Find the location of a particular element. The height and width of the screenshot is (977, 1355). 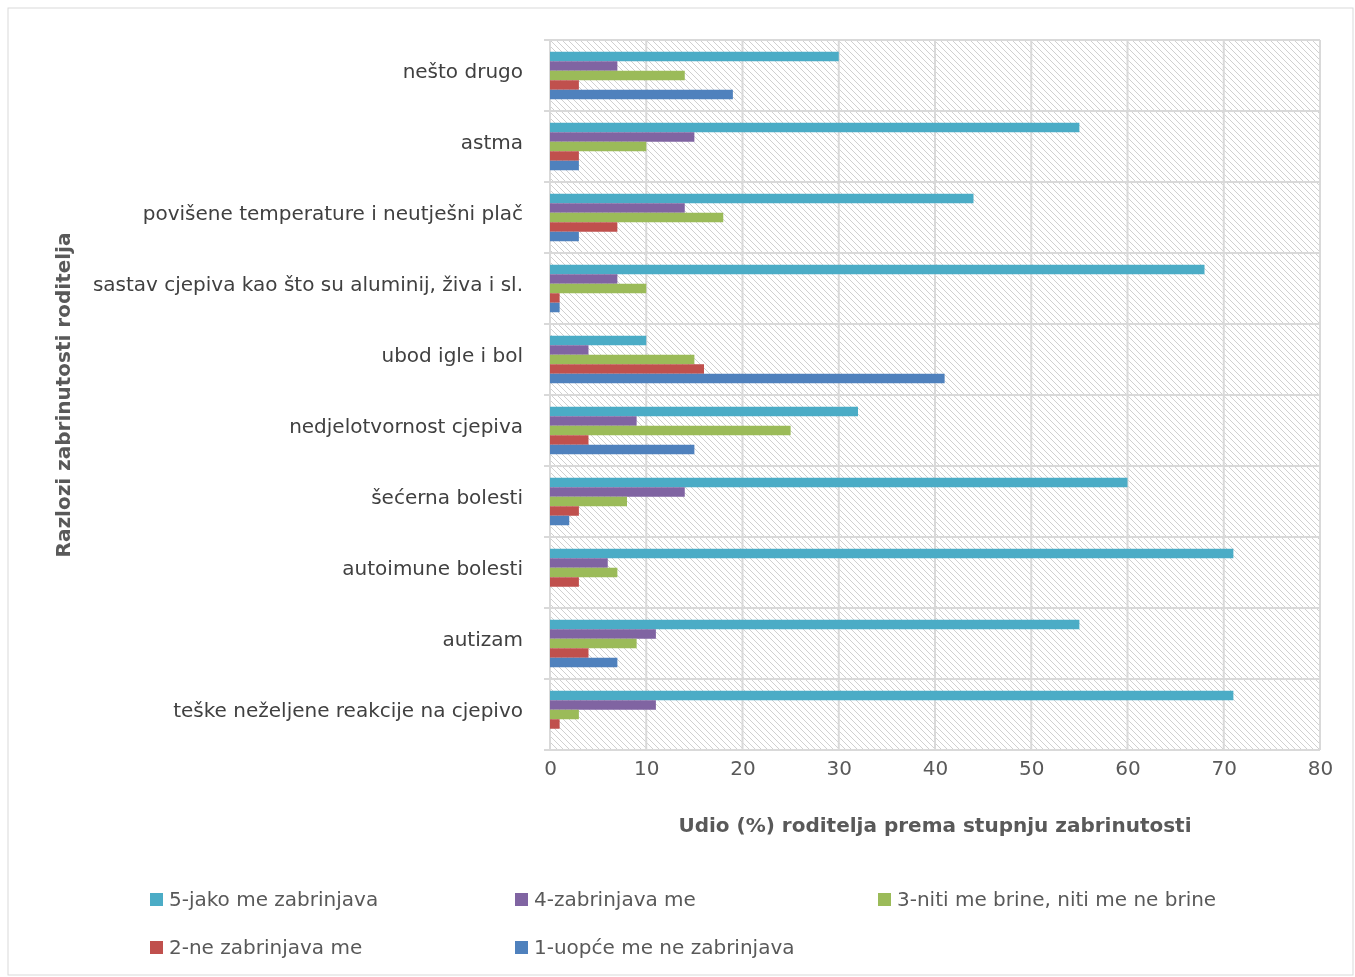

x-tick-label: 70 is located at coordinates (1224, 768).